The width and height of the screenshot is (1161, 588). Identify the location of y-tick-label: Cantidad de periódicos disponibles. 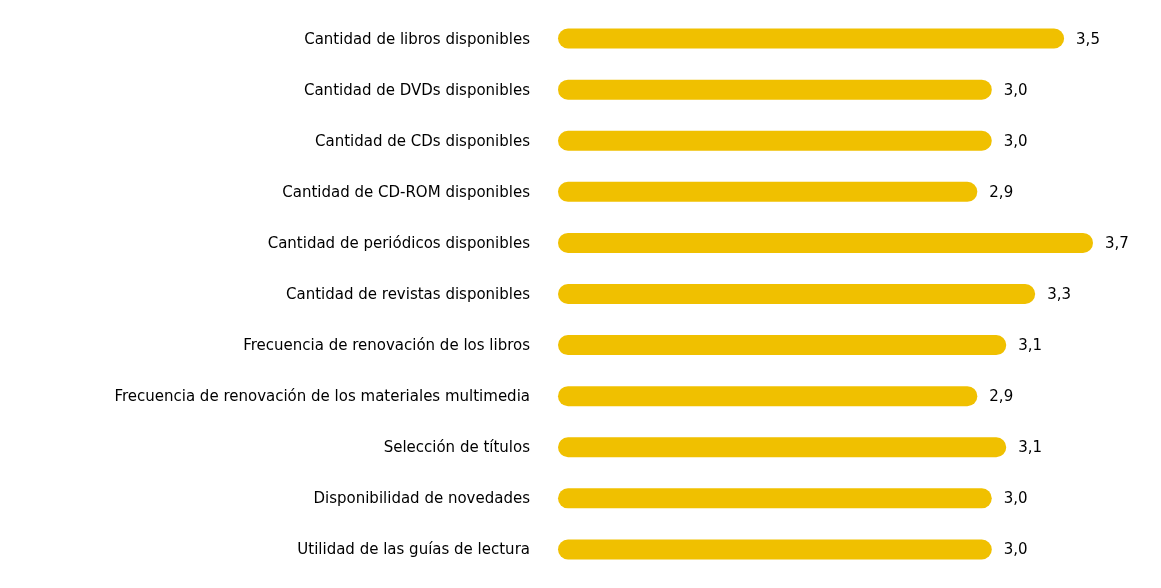
(399, 242).